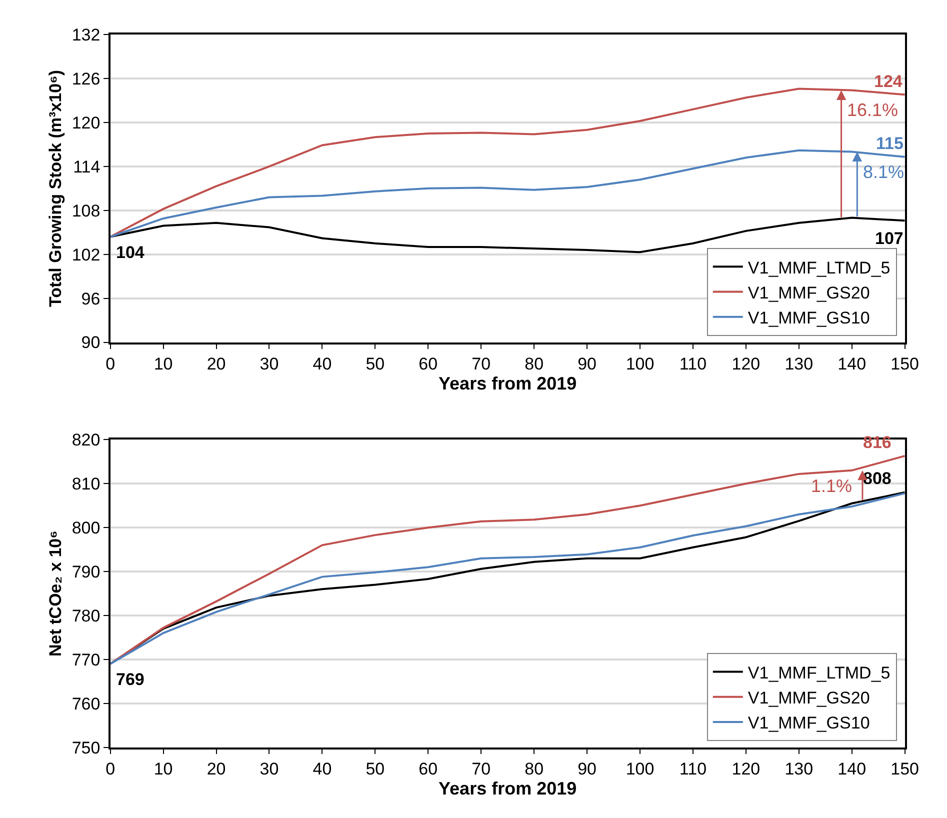 The height and width of the screenshot is (818, 947). What do you see at coordinates (86, 440) in the screenshot?
I see `y-tick-label: 820` at bounding box center [86, 440].